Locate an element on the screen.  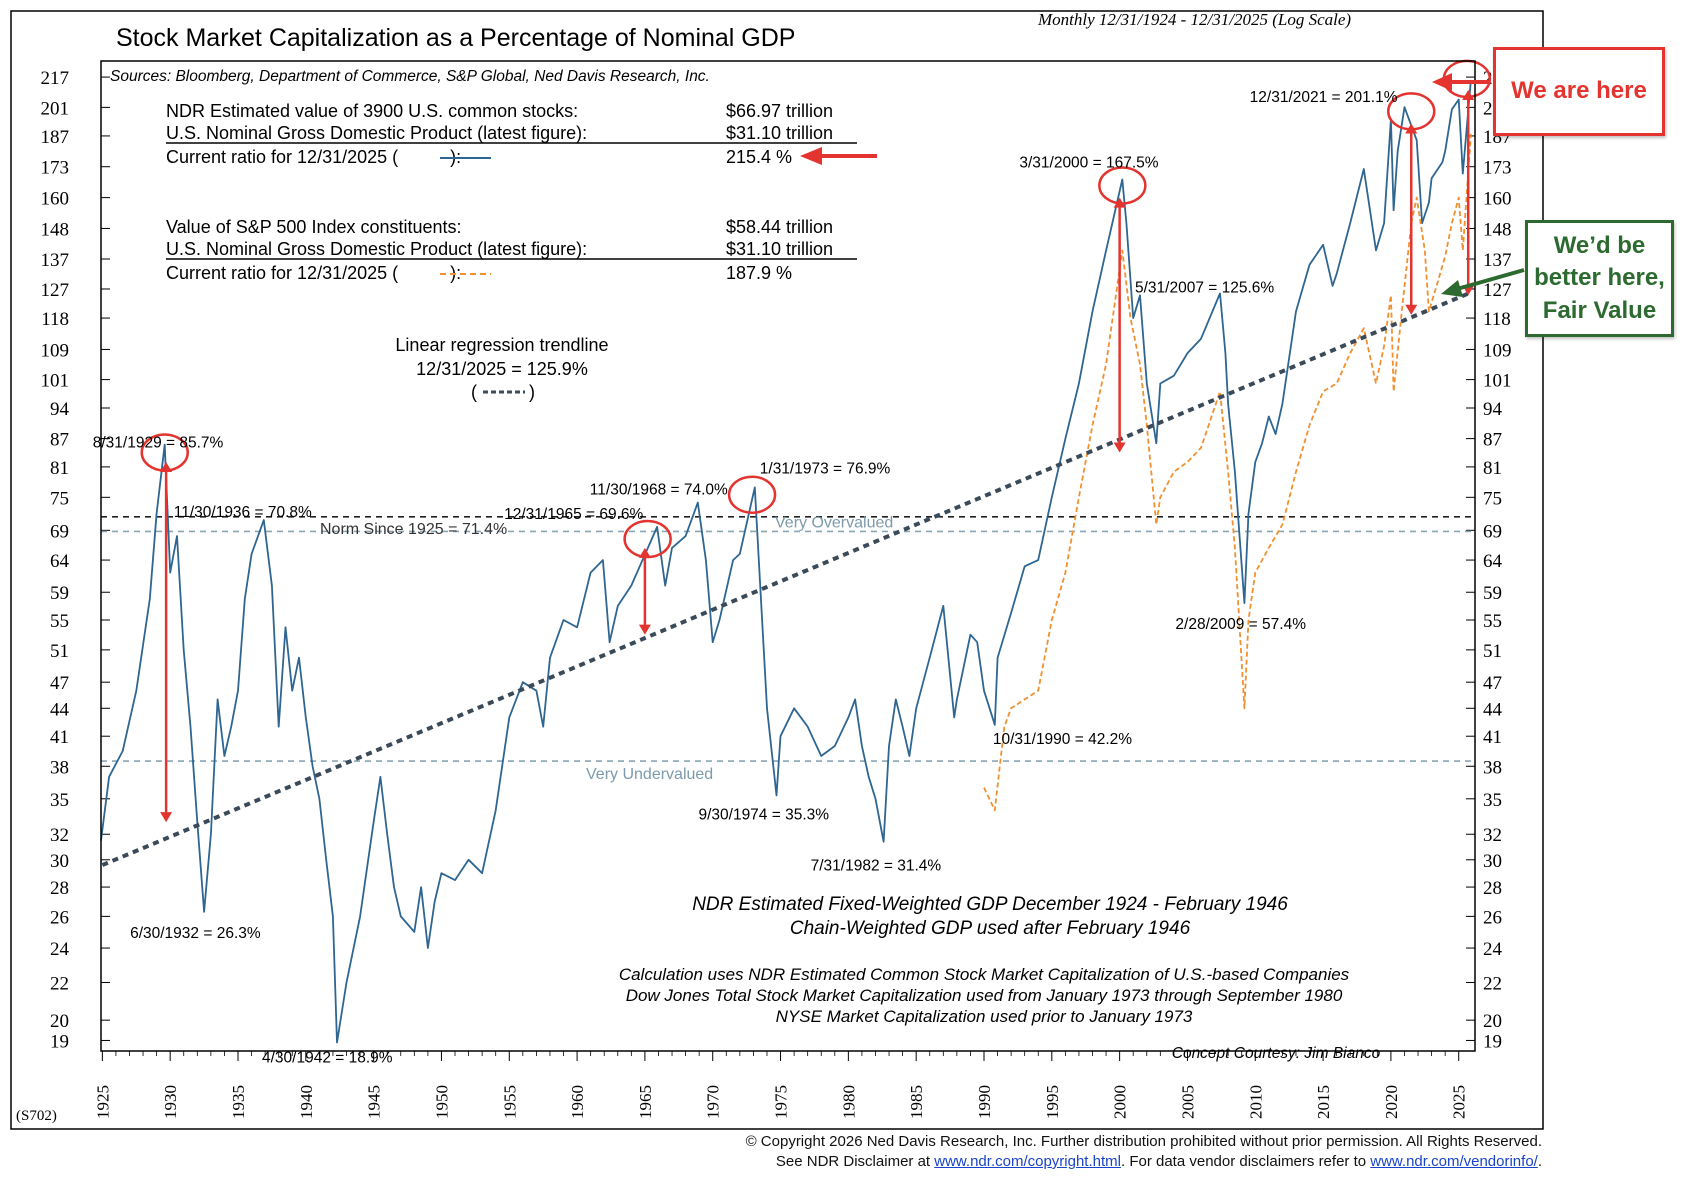
y-tick-label-right: 148 is located at coordinates (1497, 229).